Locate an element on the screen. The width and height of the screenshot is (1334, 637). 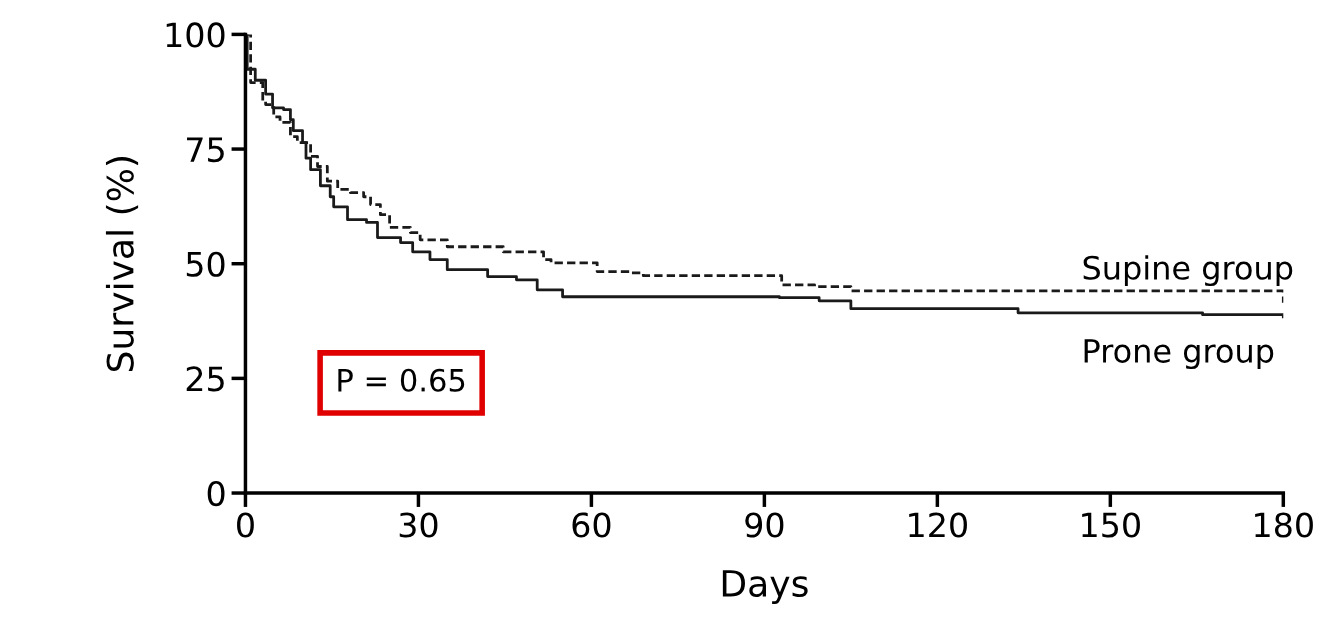
x-tick-label: 180 is located at coordinates (1284, 525).